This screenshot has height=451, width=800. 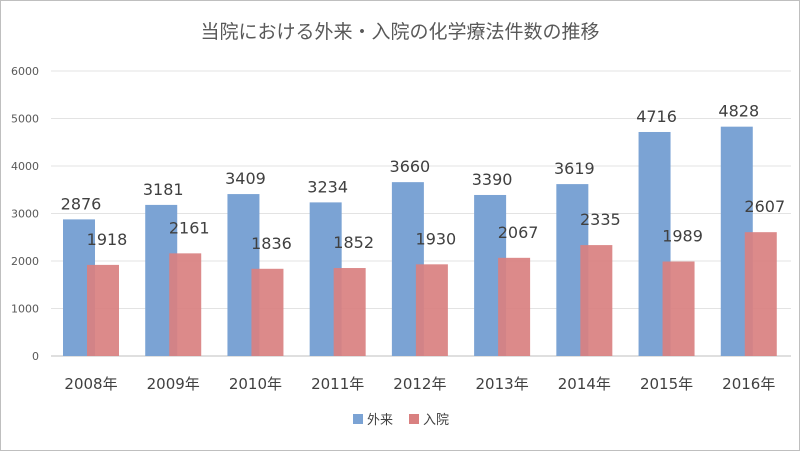 I want to click on data-label-outpatient: 2876, so click(x=81, y=203).